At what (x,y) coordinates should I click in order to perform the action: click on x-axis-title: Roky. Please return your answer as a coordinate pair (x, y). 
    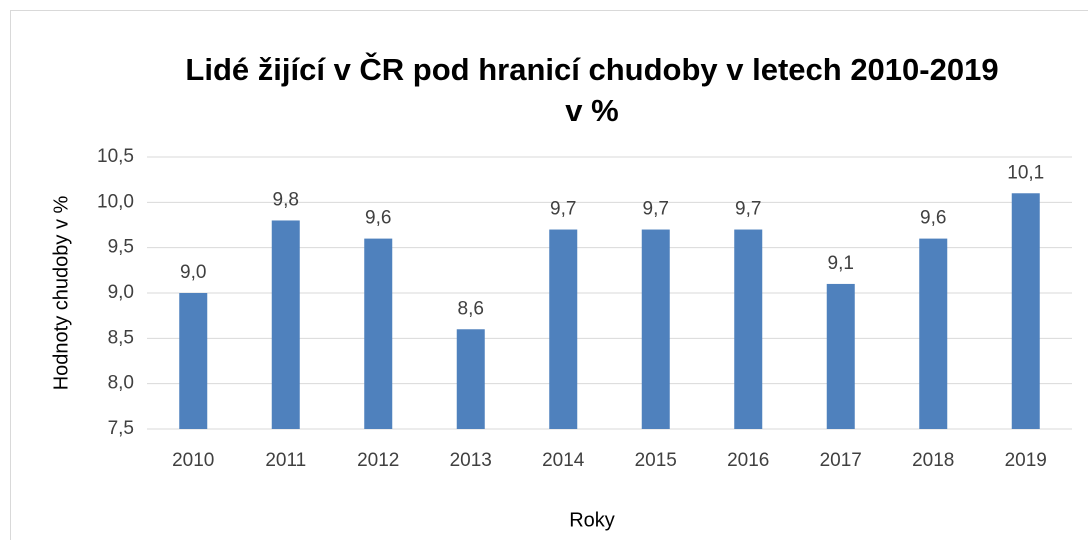
    Looking at the image, I should click on (592, 520).